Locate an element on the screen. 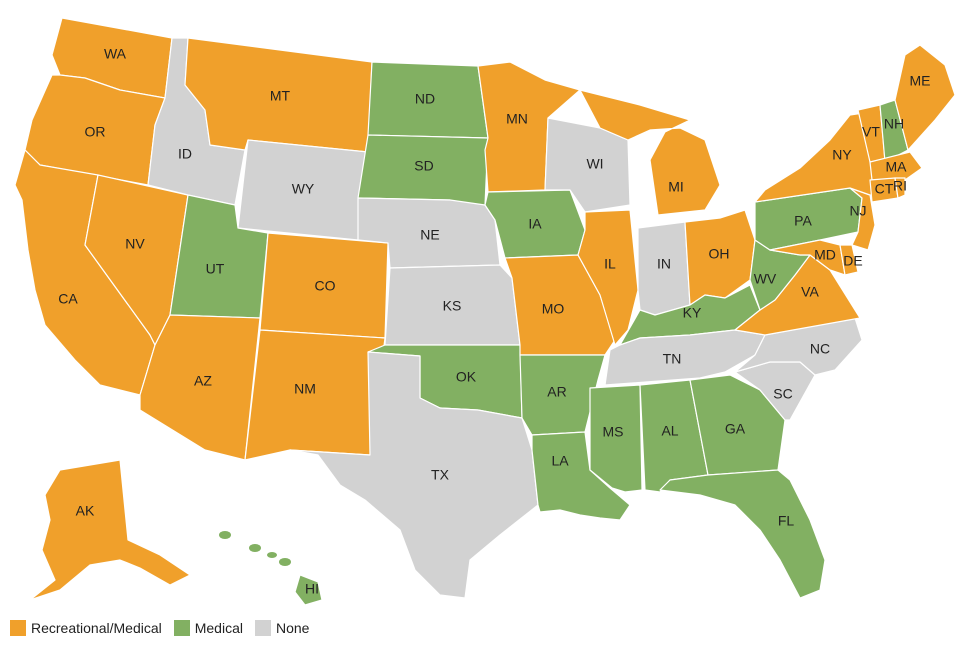 This screenshot has width=969, height=660. legend-item-recreational: Recreational/Medical is located at coordinates (86, 628).